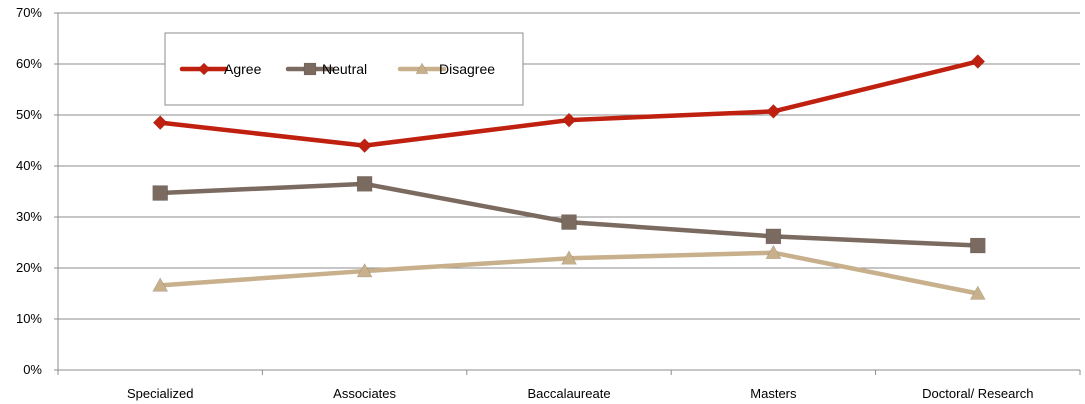  Describe the element at coordinates (243, 69) in the screenshot. I see `legend-label: Agree` at that location.